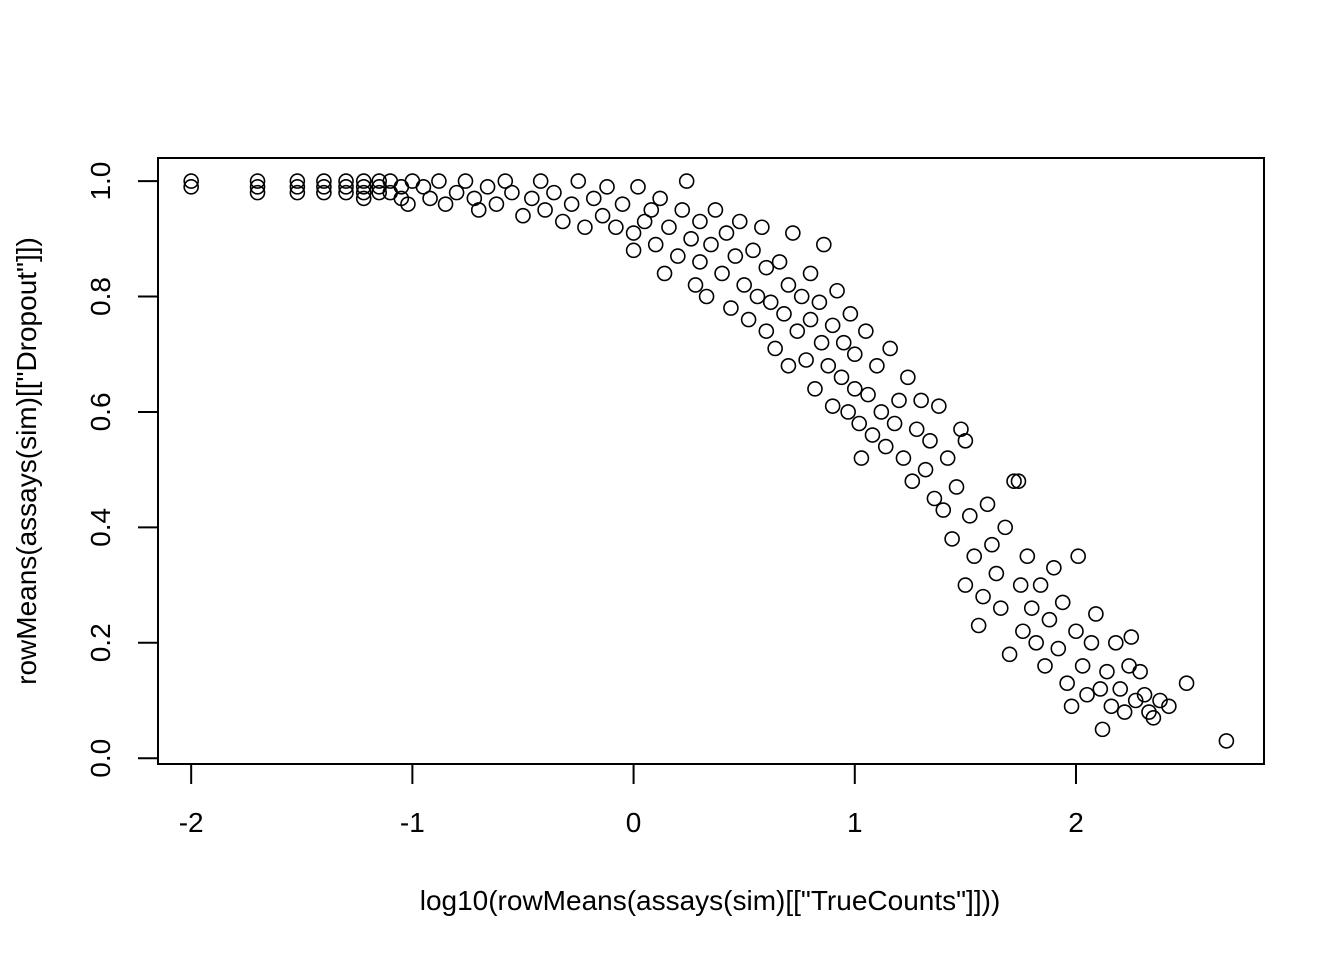  Describe the element at coordinates (191, 822) in the screenshot. I see `x-tick-label-0: -2` at that location.